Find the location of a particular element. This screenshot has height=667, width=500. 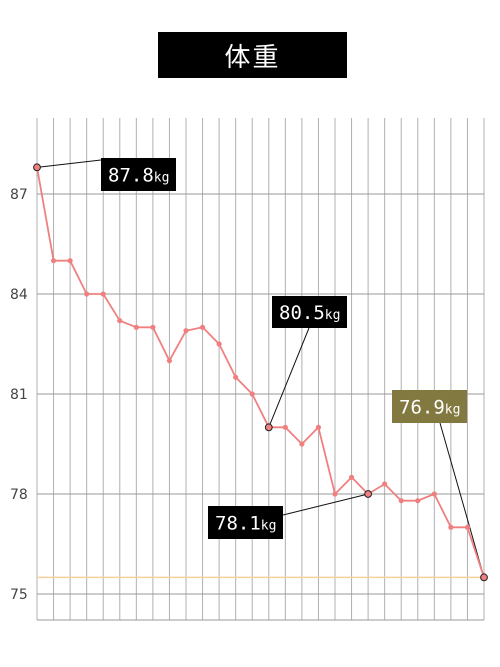

callout-value: 78.1 is located at coordinates (238, 524).